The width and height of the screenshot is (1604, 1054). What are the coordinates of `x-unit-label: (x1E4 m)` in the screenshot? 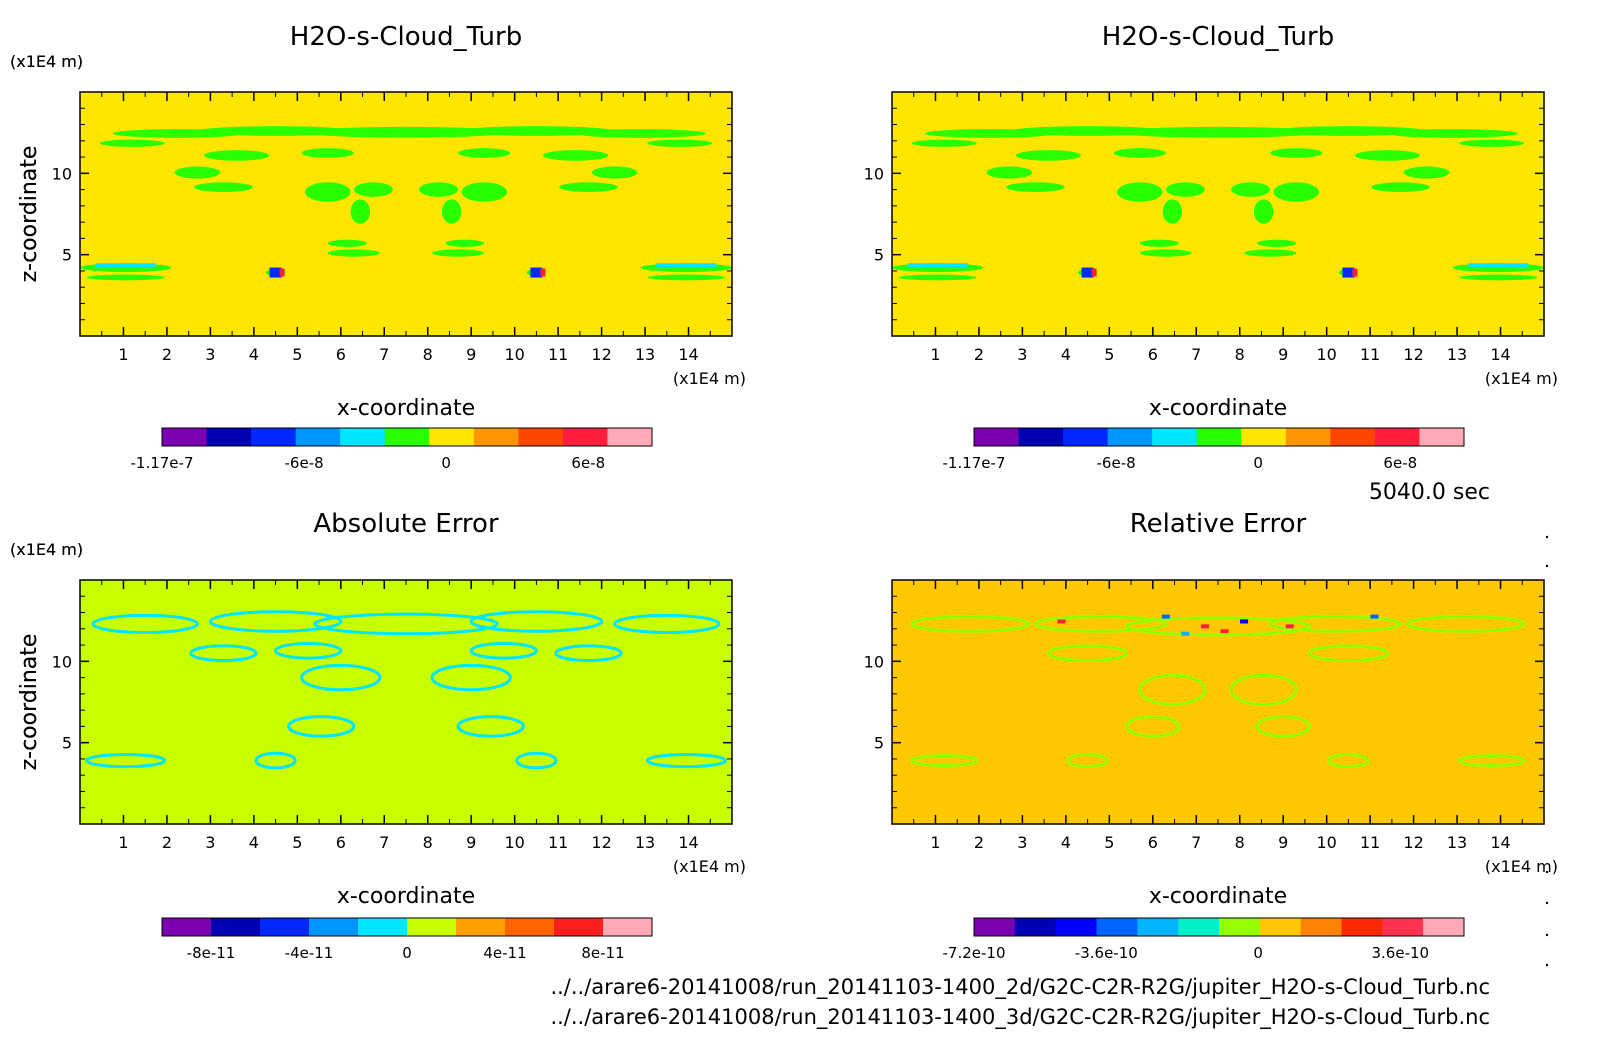 It's located at (709, 378).